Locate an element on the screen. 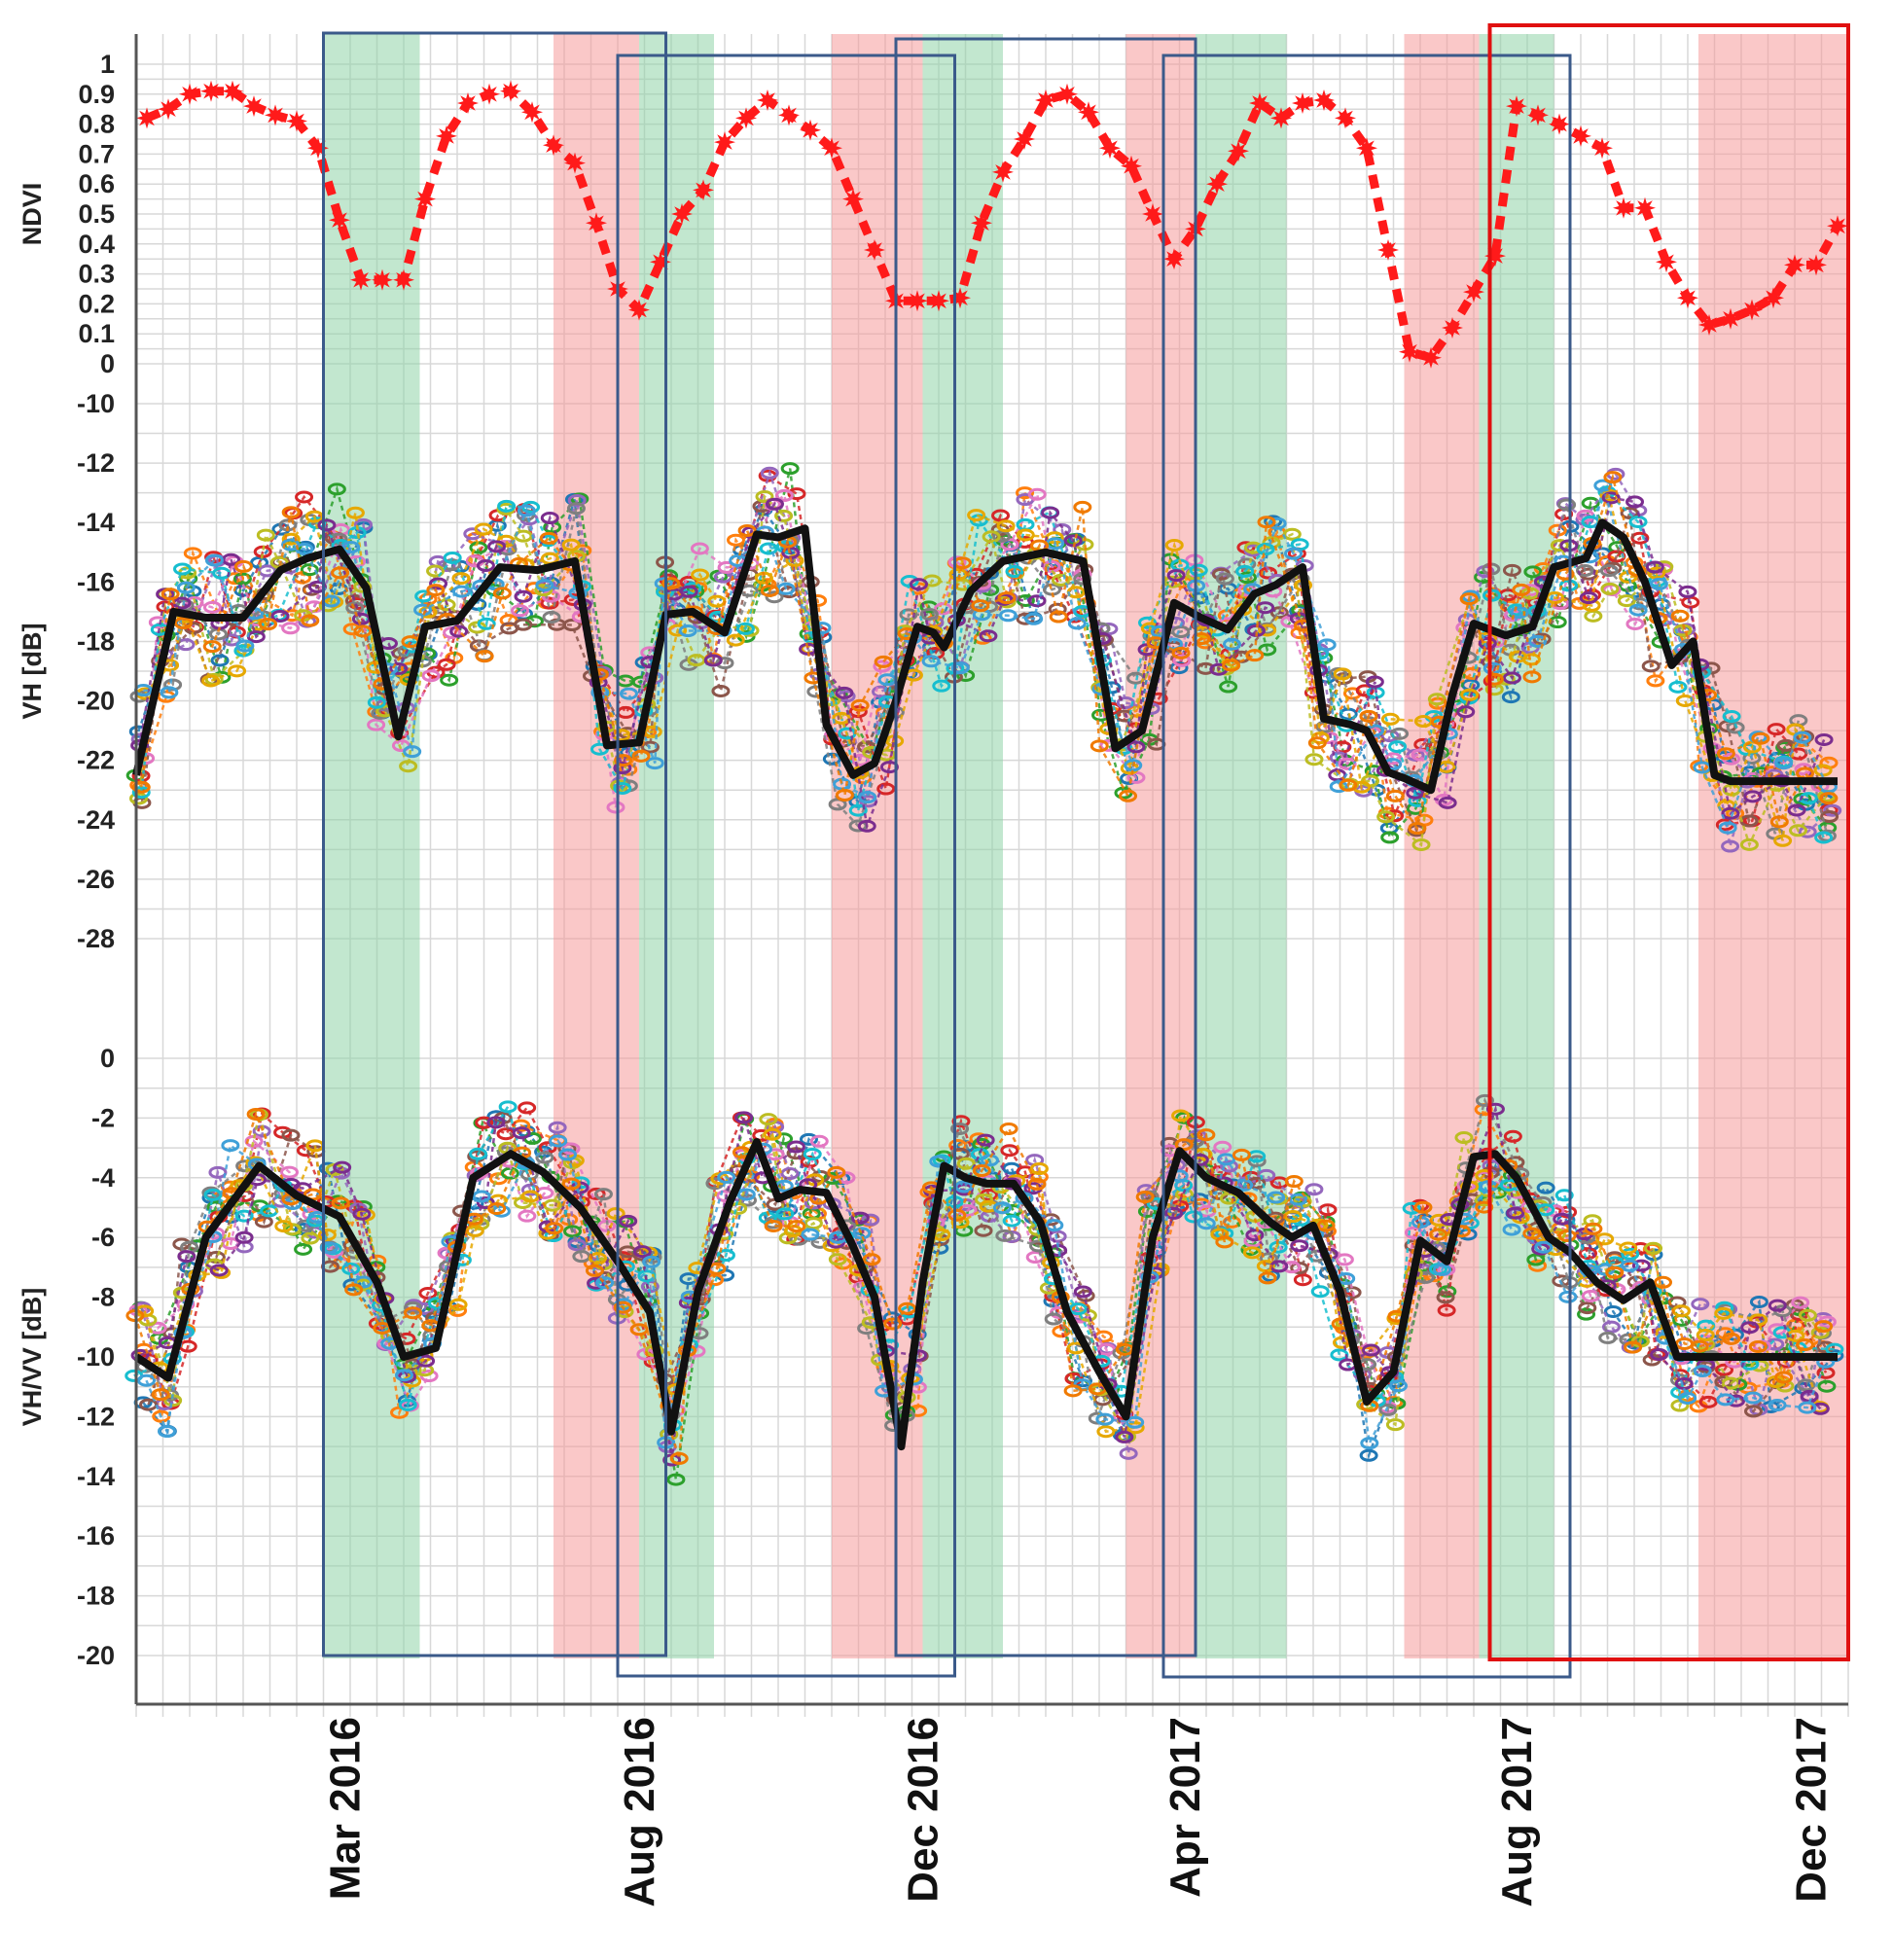 Image resolution: width=1893 pixels, height=1960 pixels. vh-tick-label: -22 is located at coordinates (96, 760).